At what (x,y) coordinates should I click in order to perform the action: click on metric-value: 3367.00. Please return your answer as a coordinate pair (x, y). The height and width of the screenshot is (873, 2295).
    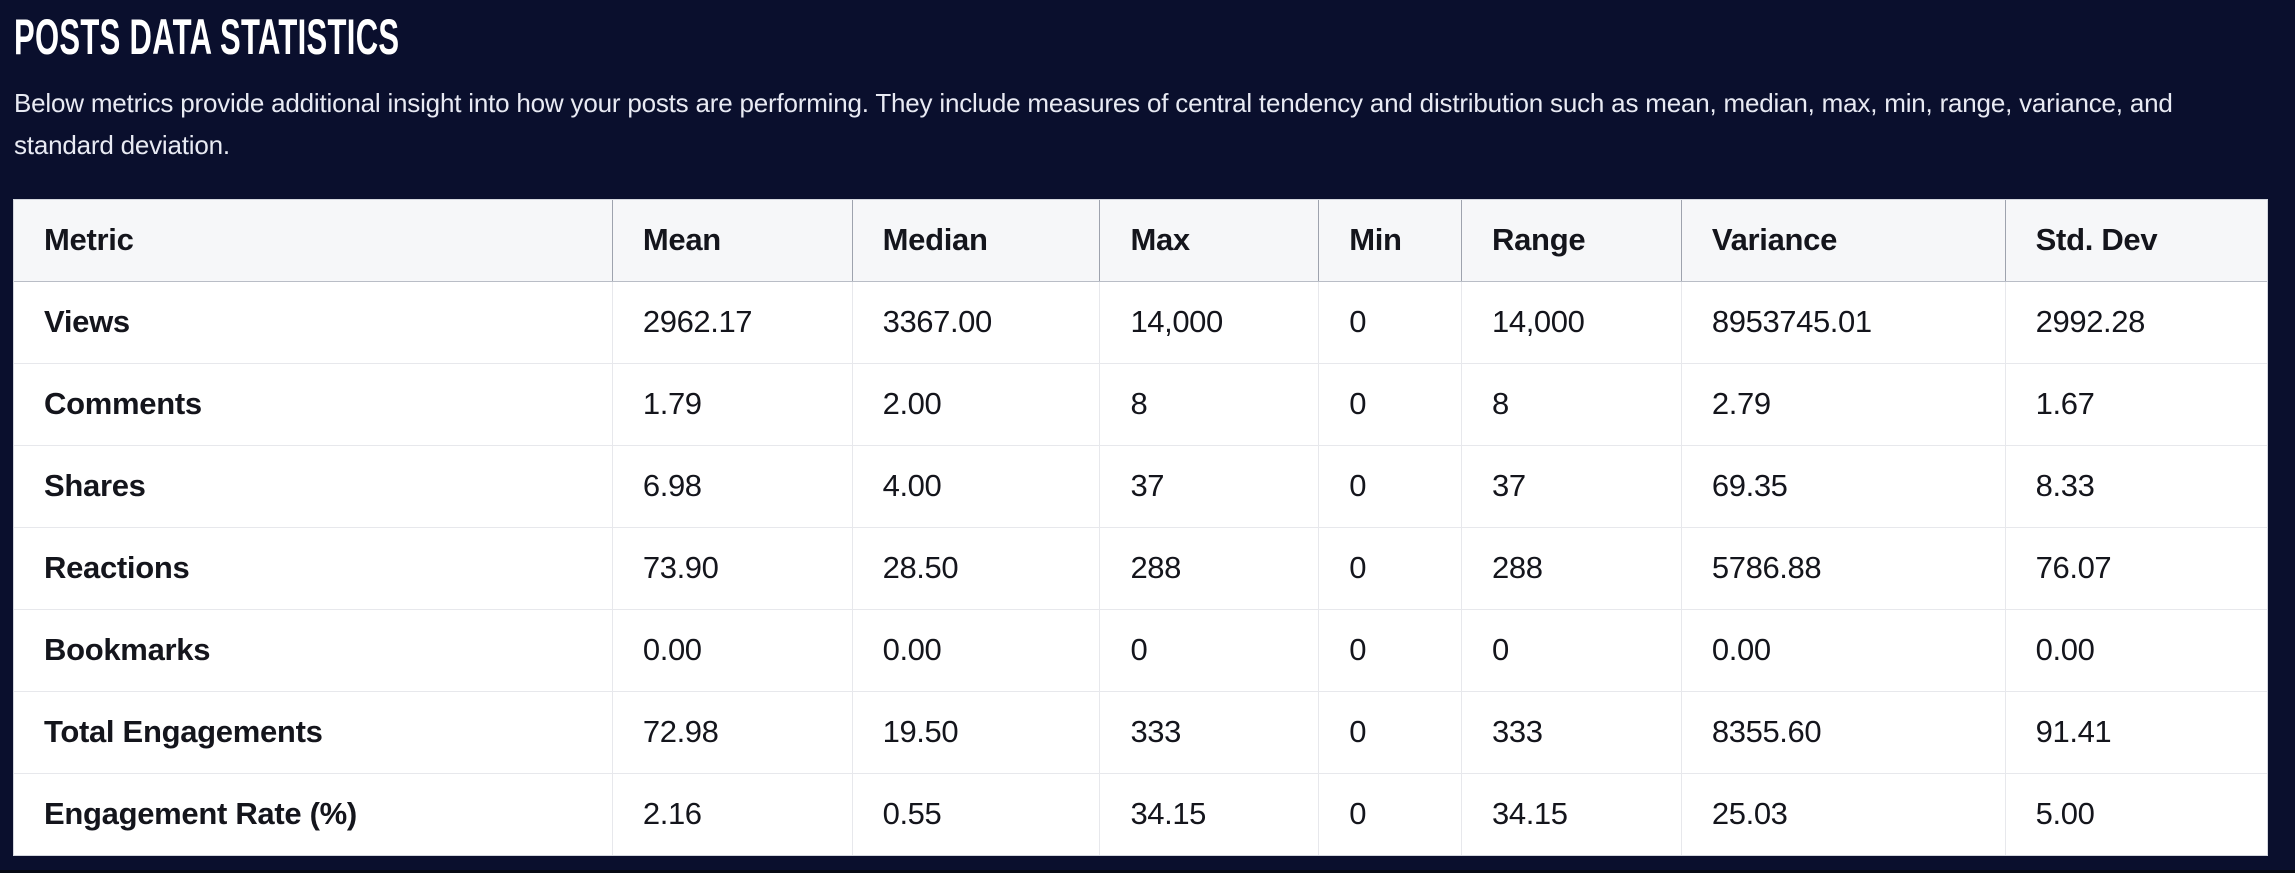
    Looking at the image, I should click on (976, 322).